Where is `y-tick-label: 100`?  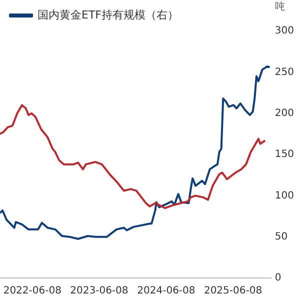 y-tick-label: 100 is located at coordinates (284, 196).